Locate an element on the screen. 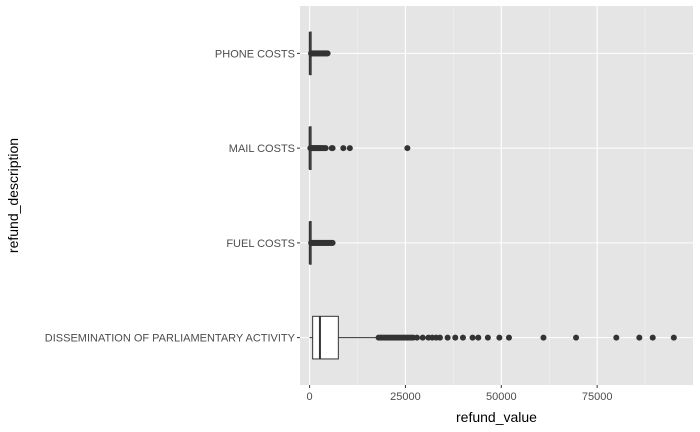 The image size is (700, 432). x-tick-label: 25000 is located at coordinates (405, 397).